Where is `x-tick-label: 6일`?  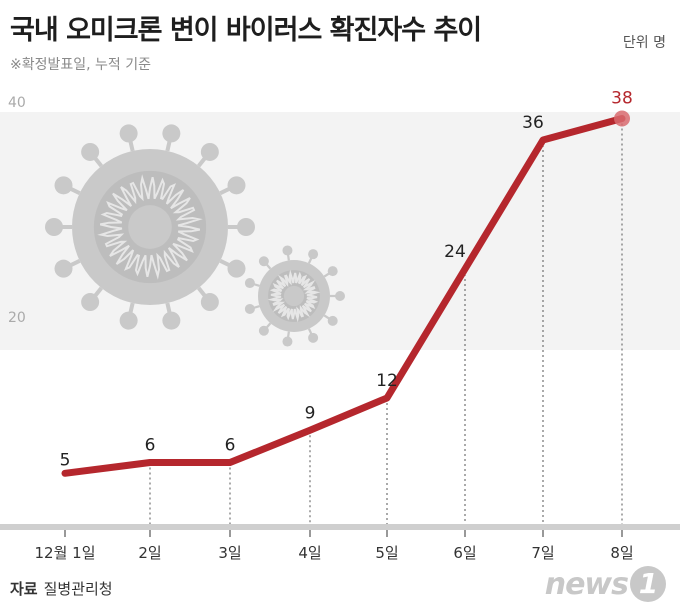 x-tick-label: 6일 is located at coordinates (464, 553).